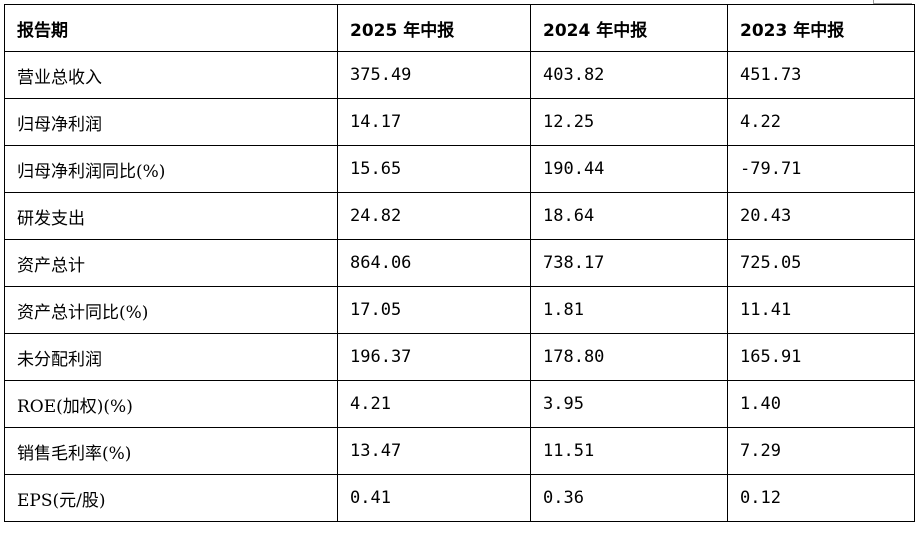  Describe the element at coordinates (434, 122) in the screenshot. I see `value-cell: 14.17` at that location.